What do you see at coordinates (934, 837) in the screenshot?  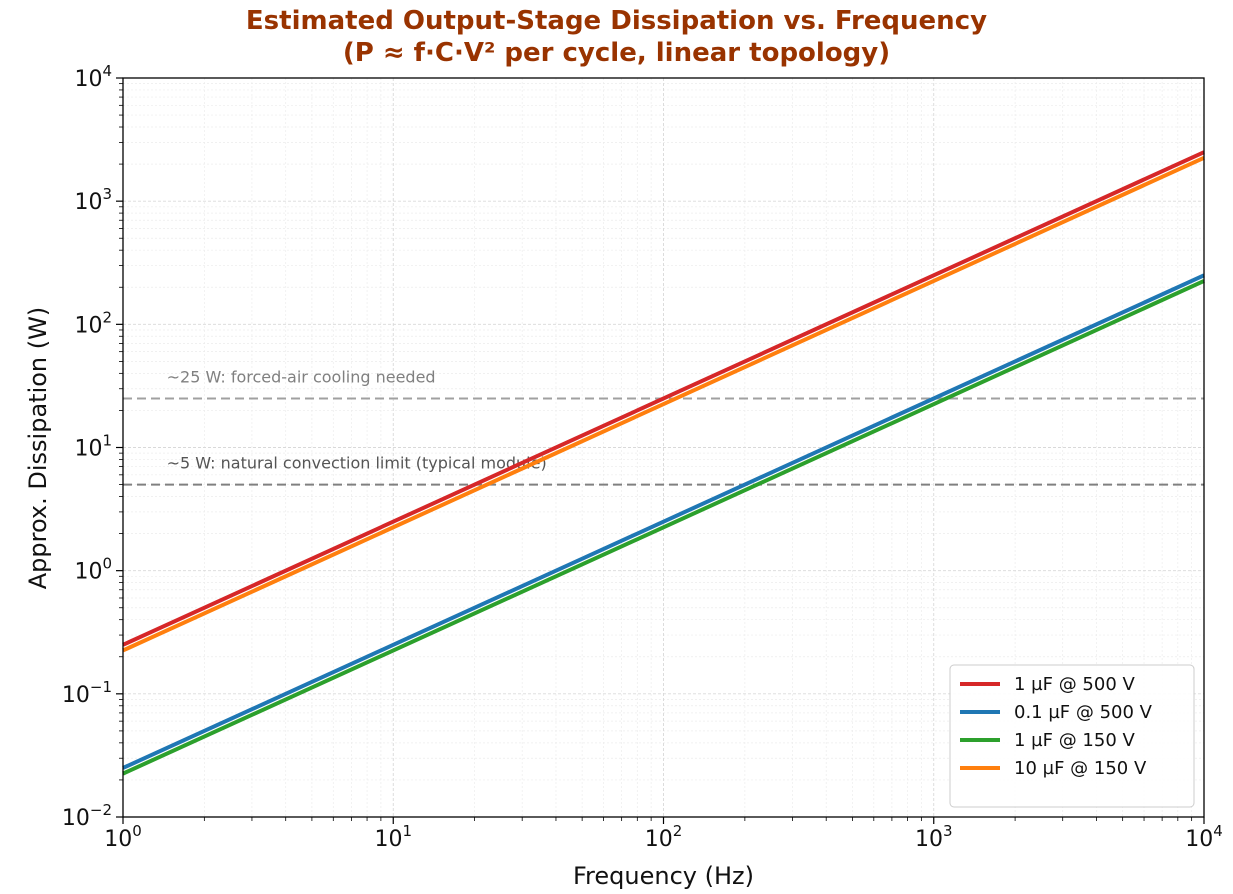 I see `x-tick-label: 10³` at bounding box center [934, 837].